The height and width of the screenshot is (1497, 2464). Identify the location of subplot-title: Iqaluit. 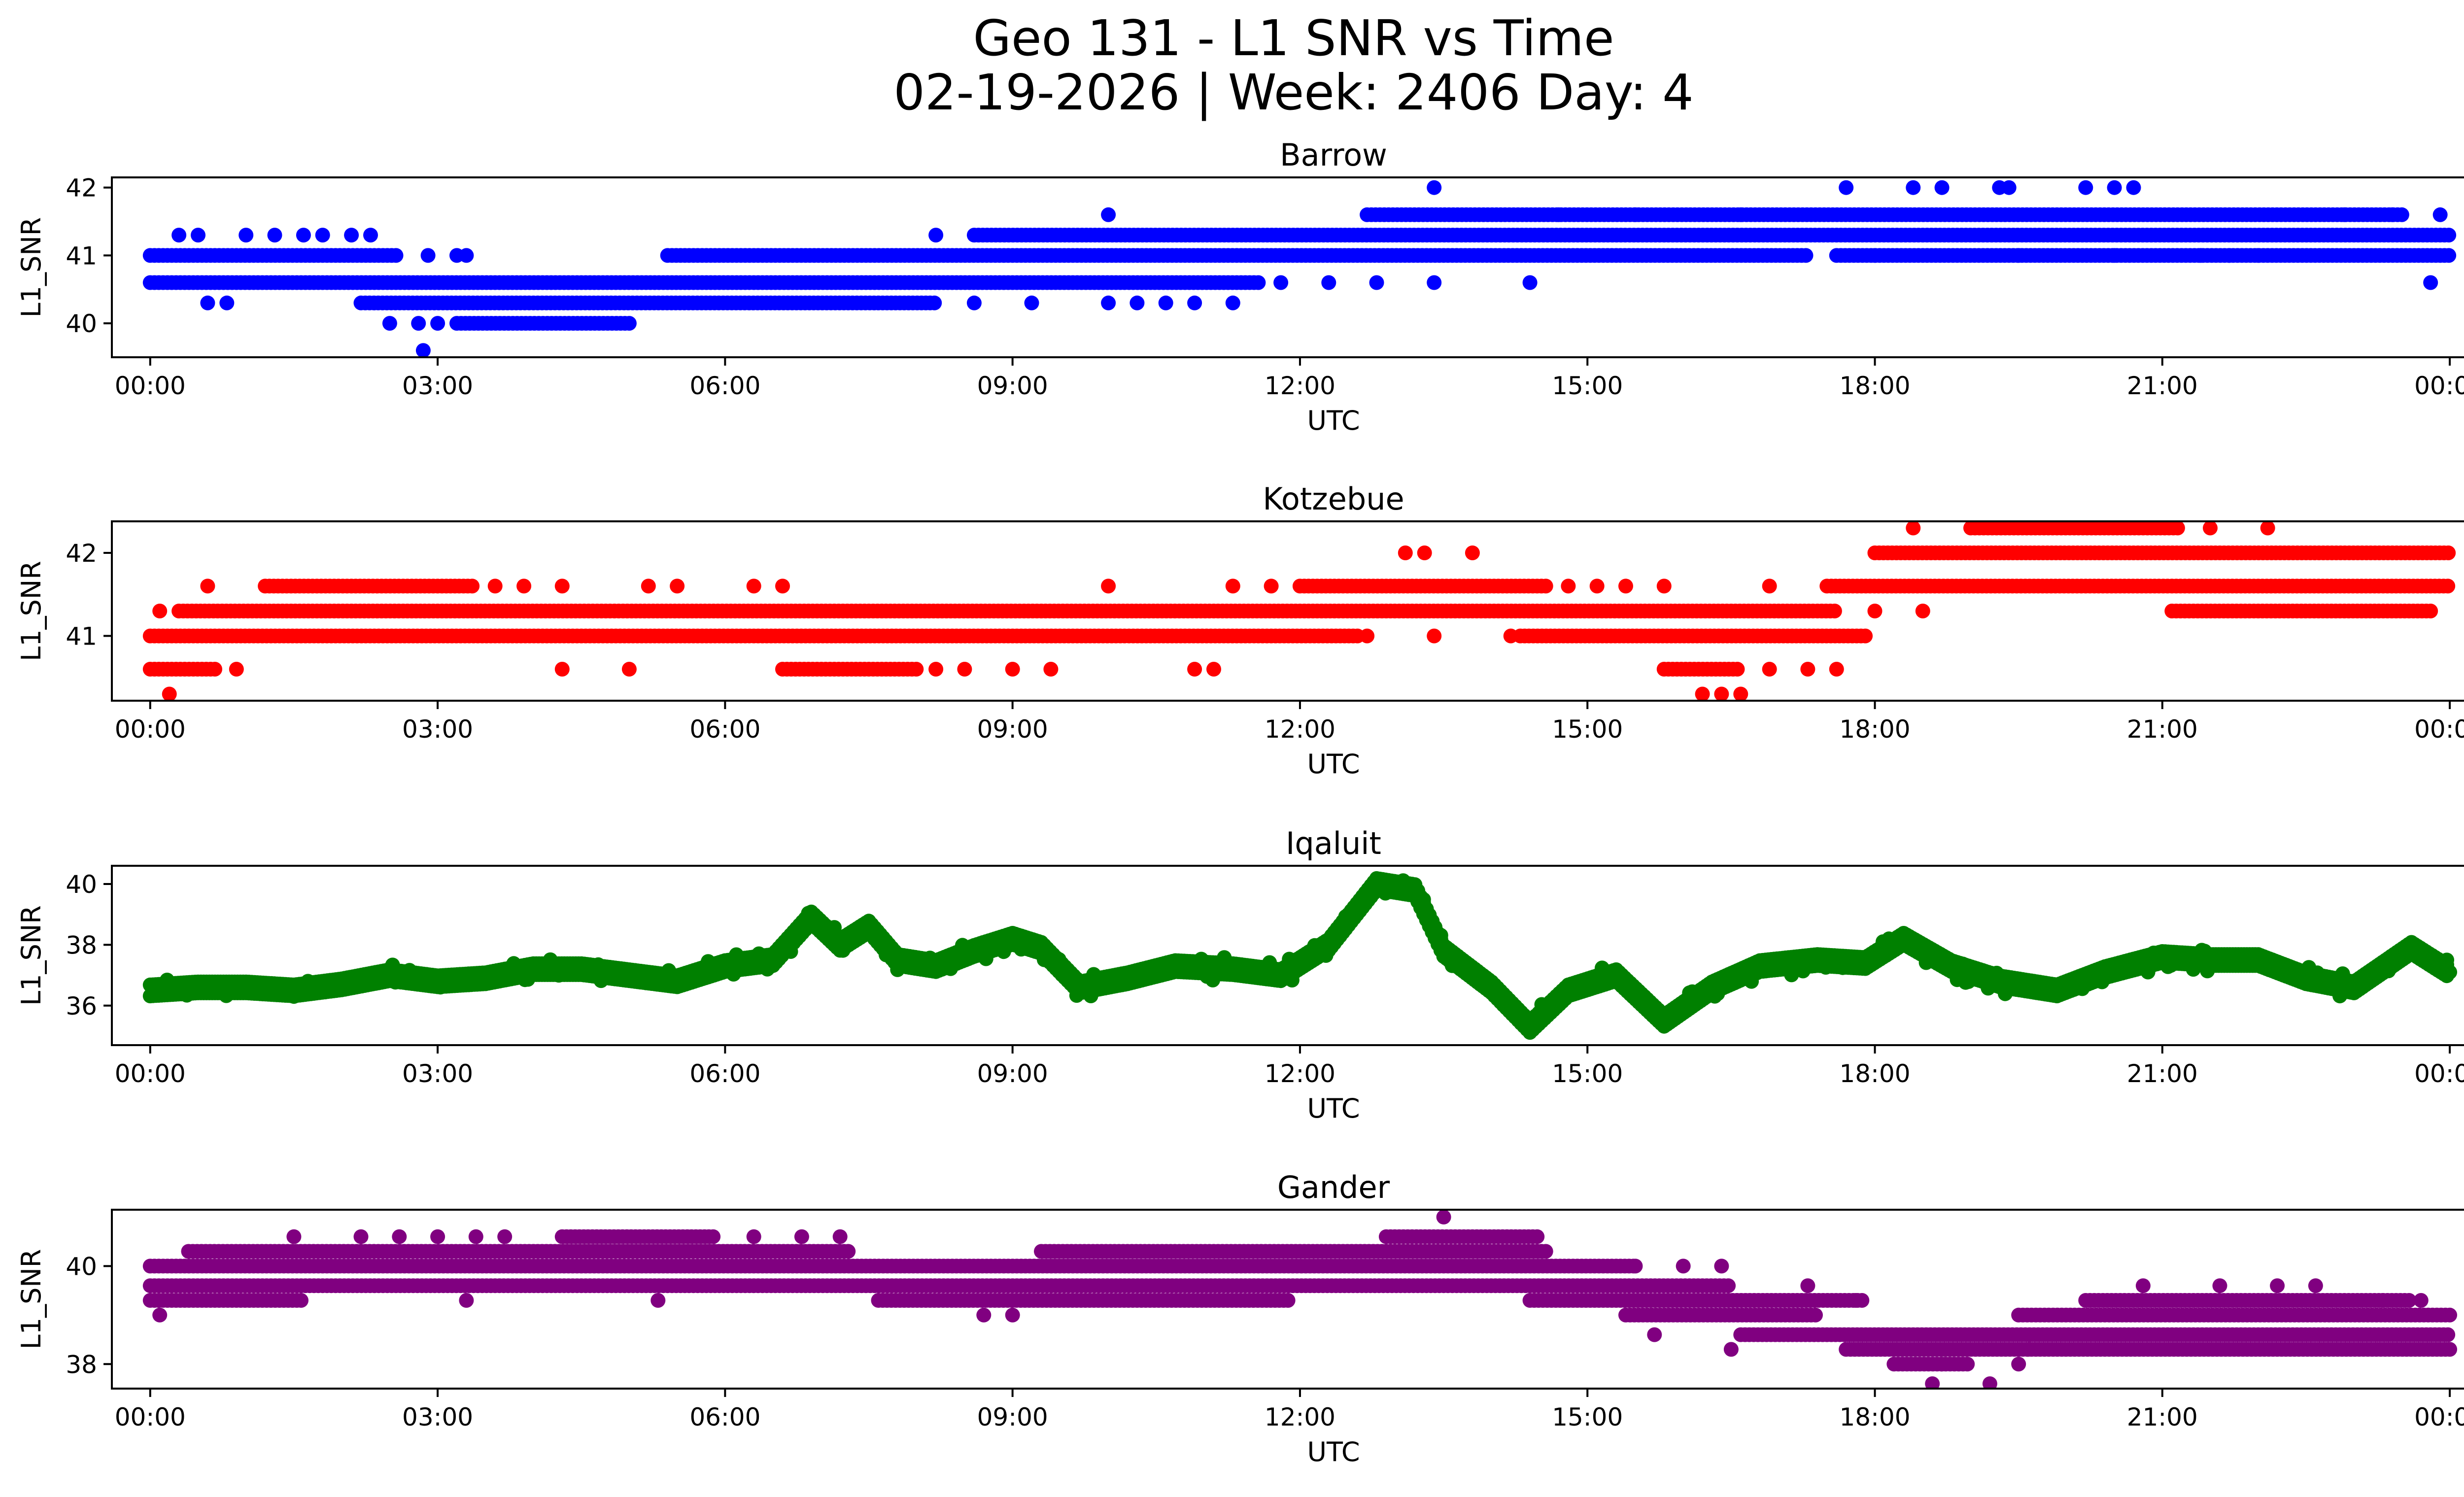
(1333, 843).